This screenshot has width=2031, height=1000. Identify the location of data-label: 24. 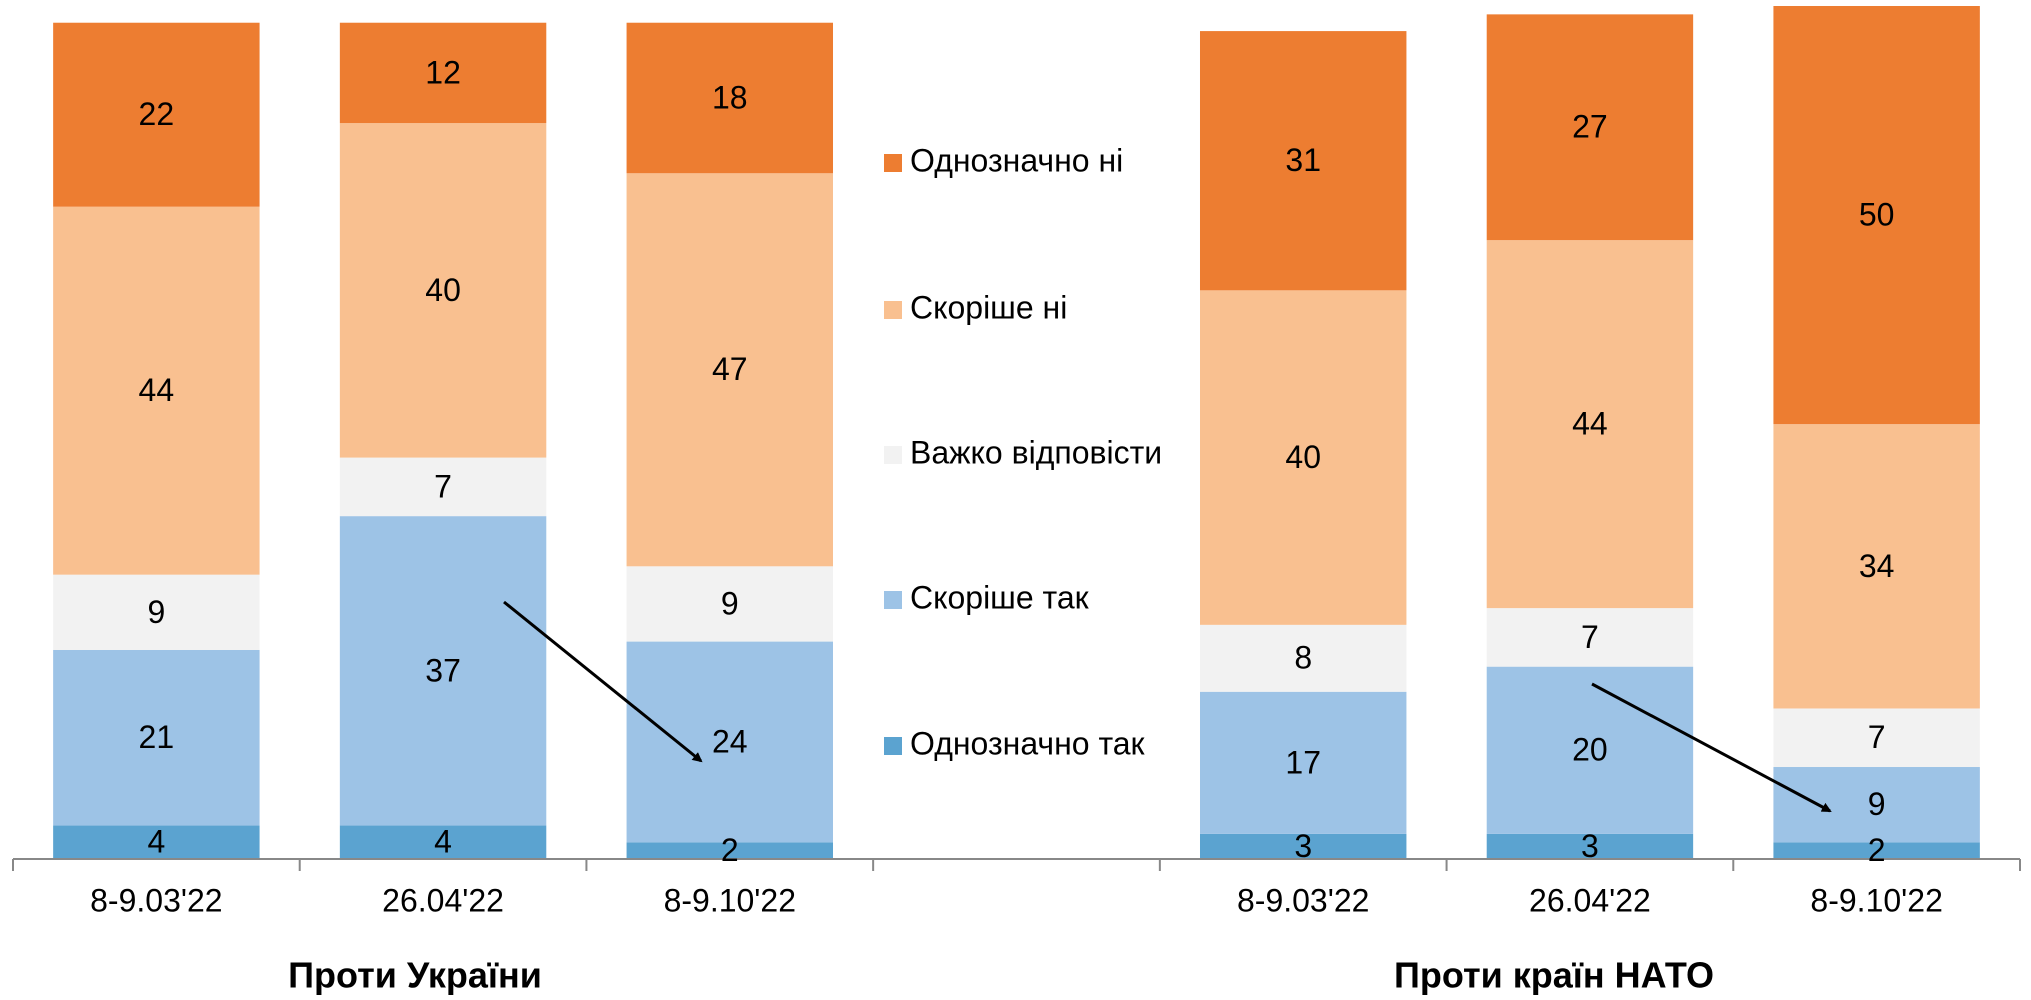
(730, 741).